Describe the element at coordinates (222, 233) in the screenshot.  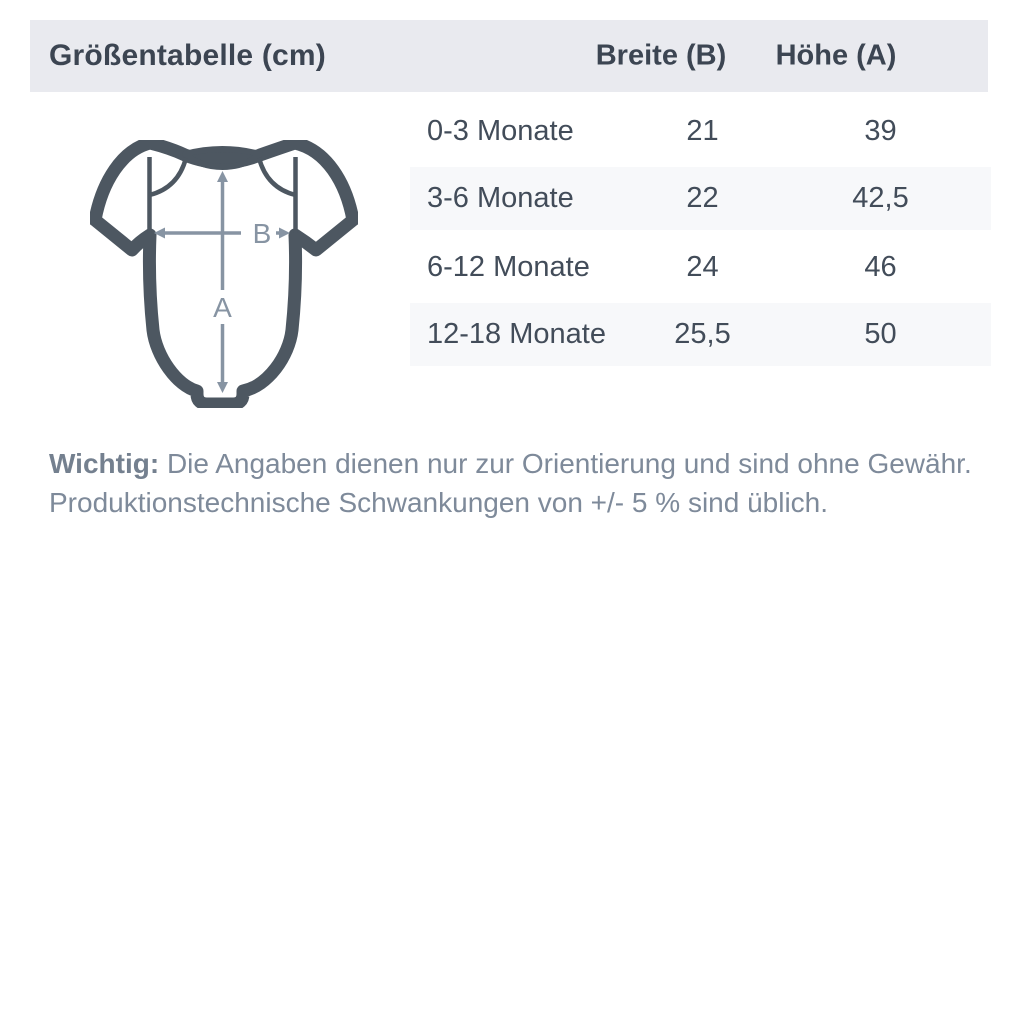
I see `width-arrow` at that location.